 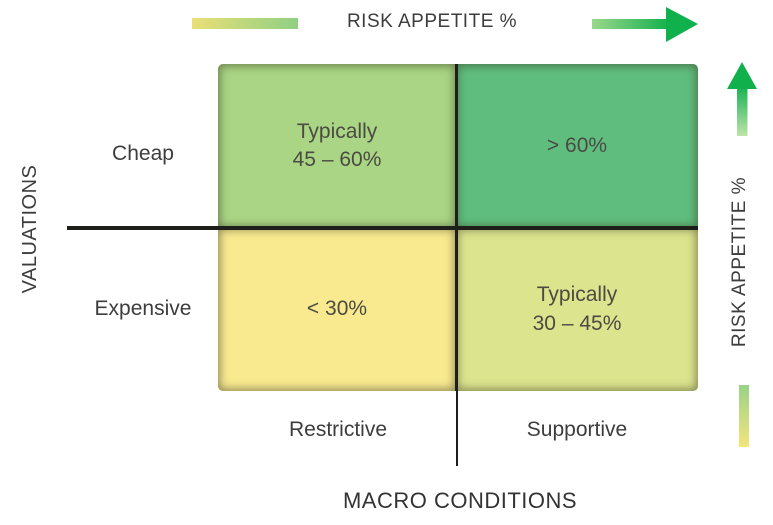 I want to click on cell-text: 30 – 45%, so click(x=577, y=323).